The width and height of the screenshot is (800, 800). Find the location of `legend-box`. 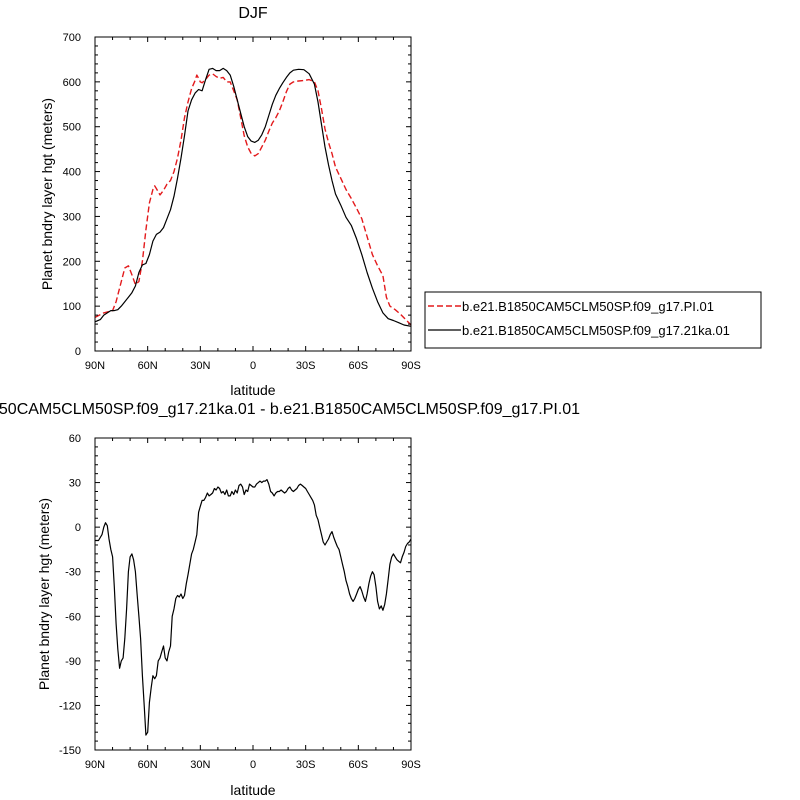

legend-box is located at coordinates (593, 320).